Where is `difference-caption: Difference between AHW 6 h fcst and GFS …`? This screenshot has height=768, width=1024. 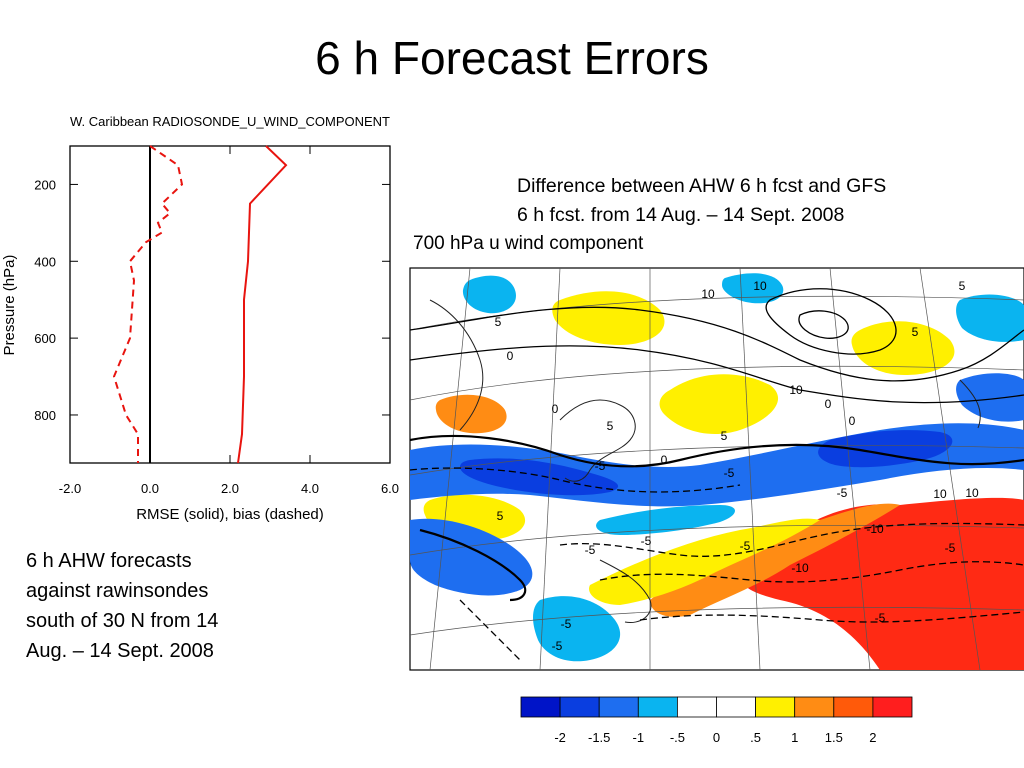
difference-caption: Difference between AHW 6 h fcst and GFS … is located at coordinates (767, 201).